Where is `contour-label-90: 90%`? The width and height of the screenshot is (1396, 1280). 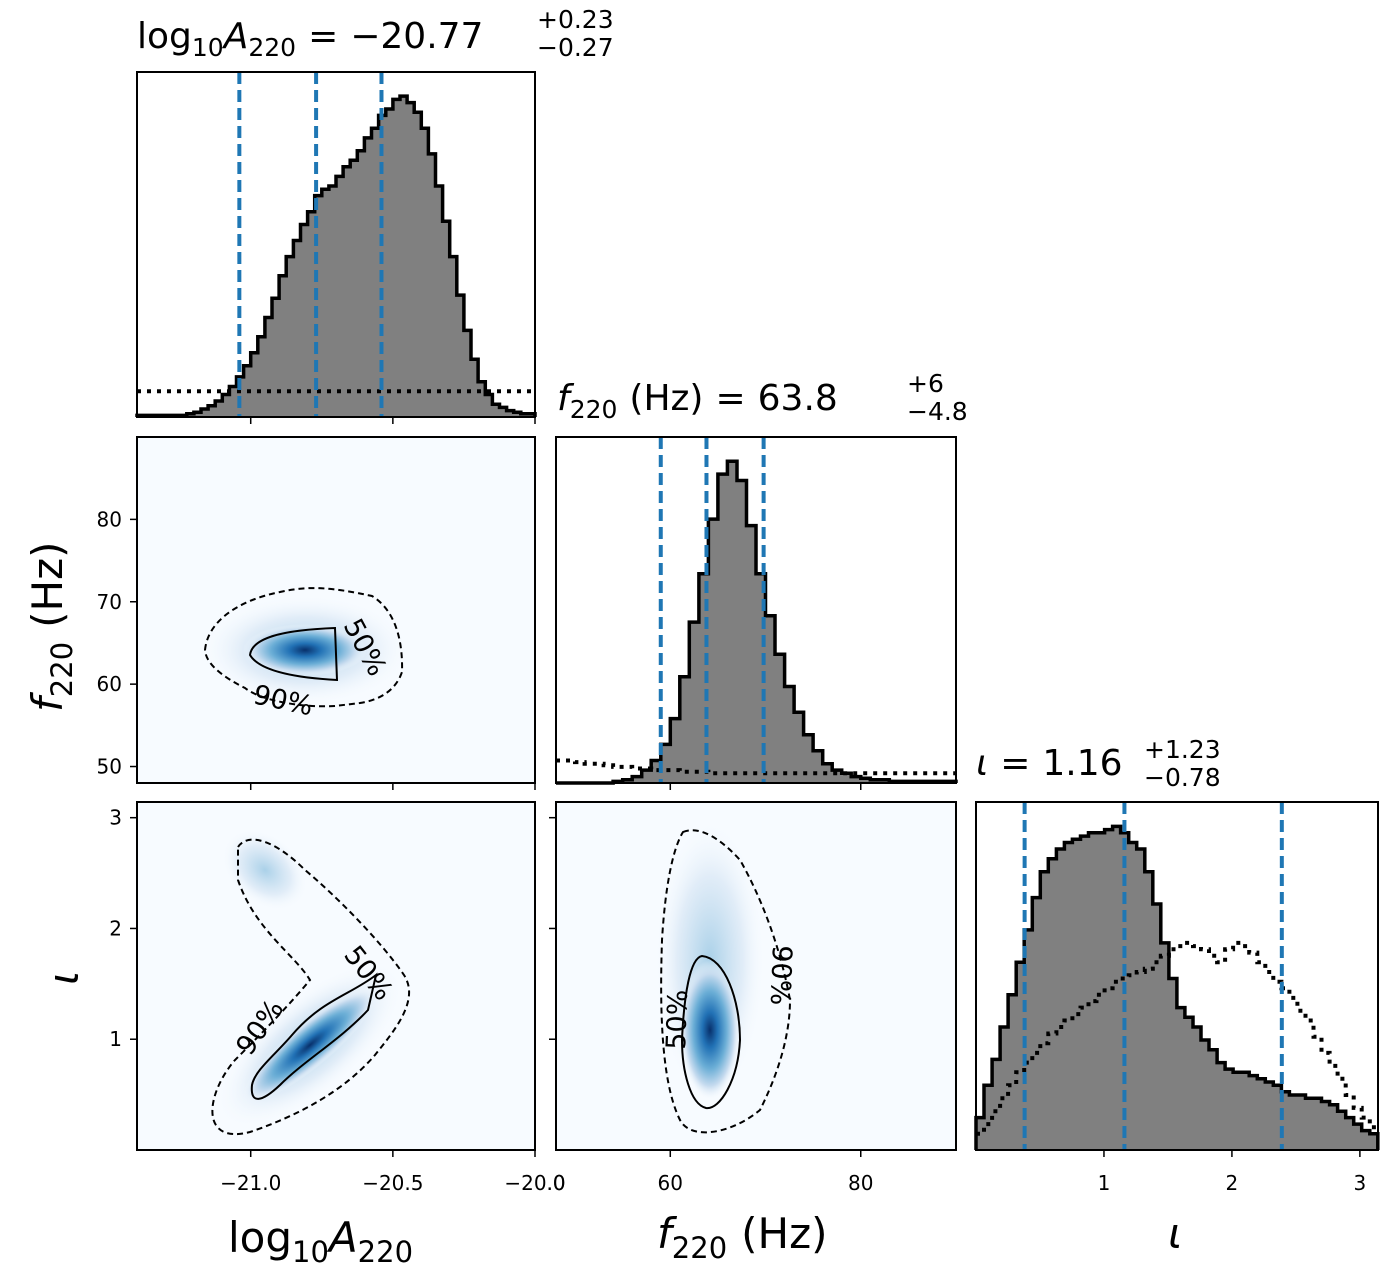 contour-label-90: 90% is located at coordinates (780, 975).